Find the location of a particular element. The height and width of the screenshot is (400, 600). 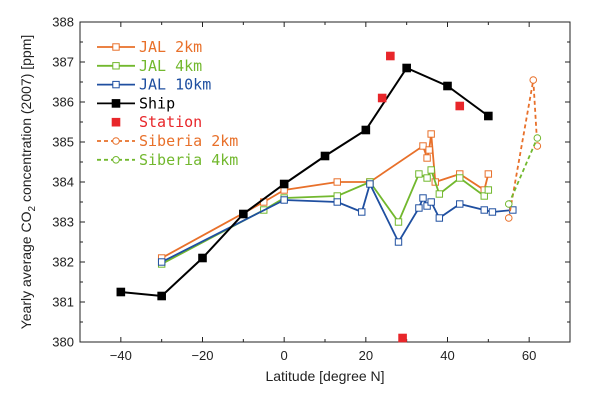

legend-marker-siberia-4km is located at coordinates (116, 160).